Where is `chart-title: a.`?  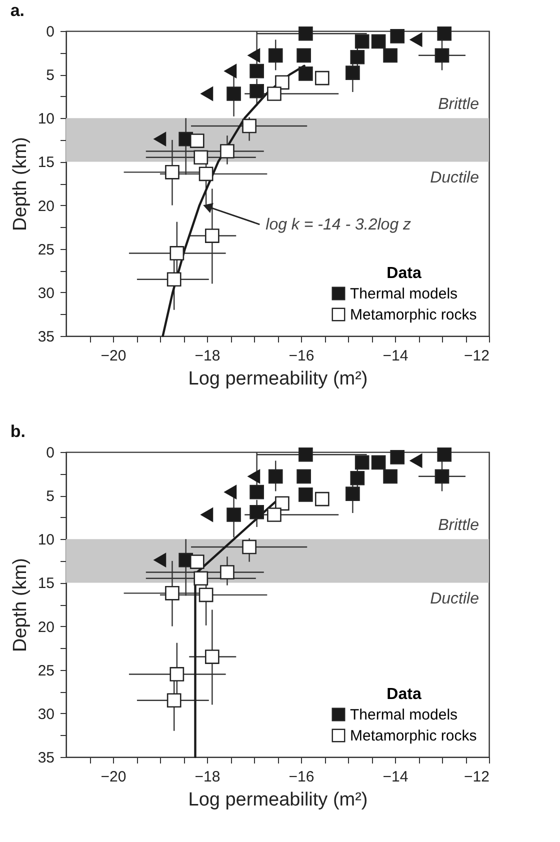
chart-title: a. is located at coordinates (17, 10).